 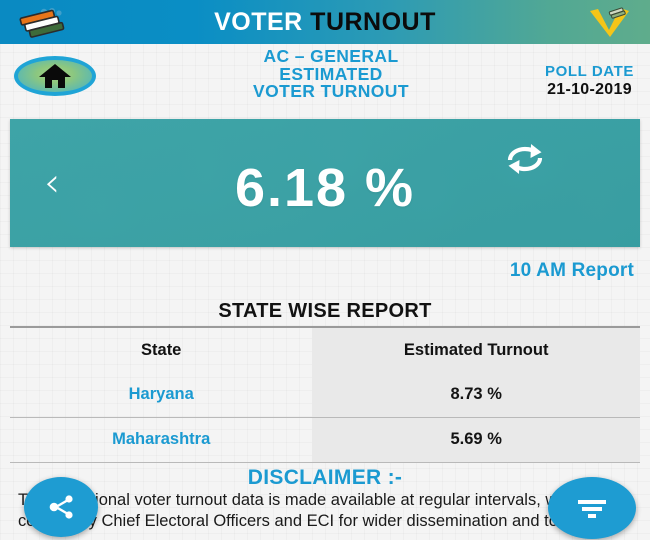 I want to click on table-row: Haryana 8.73 %, so click(x=325, y=395).